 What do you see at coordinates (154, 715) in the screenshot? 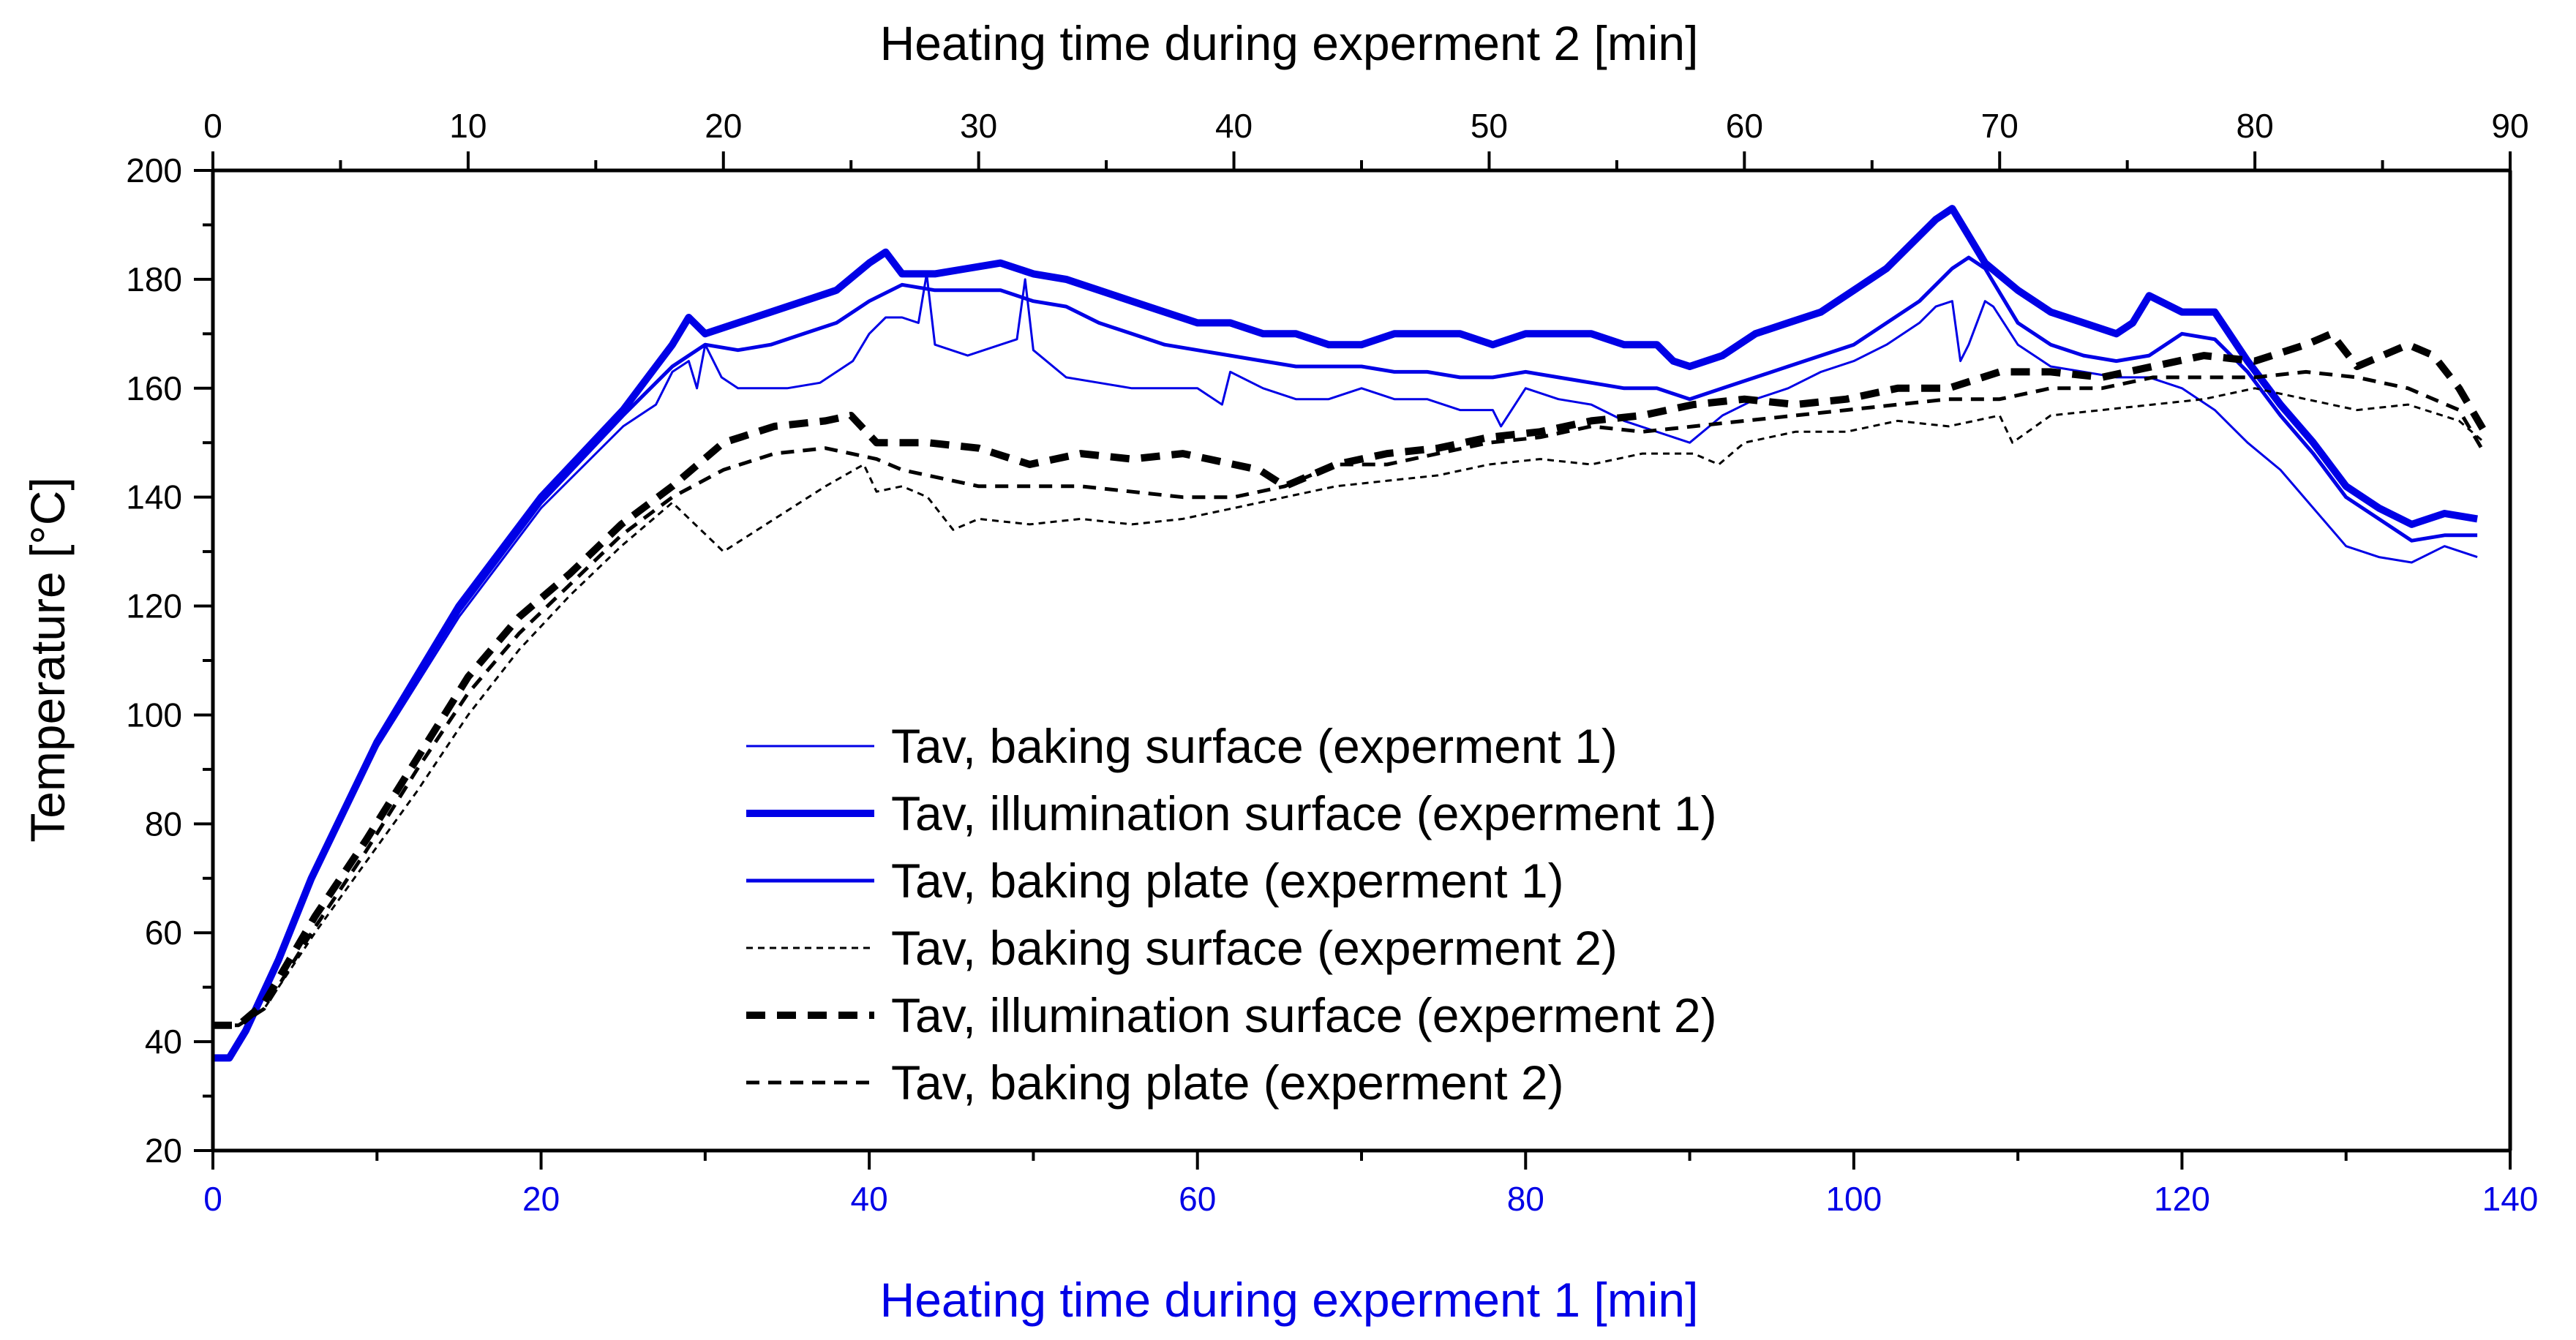
I see `y-tick-label: 100` at bounding box center [154, 715].